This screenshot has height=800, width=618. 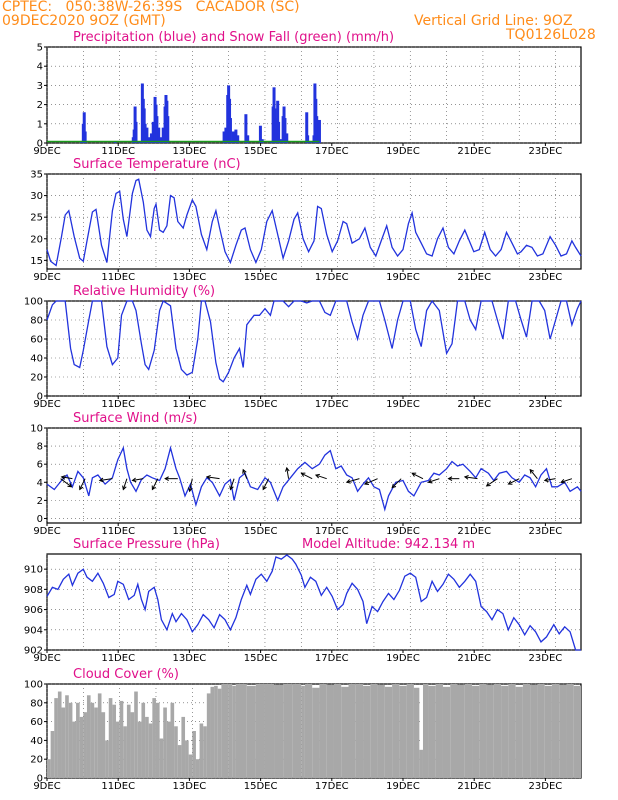 I want to click on y-tick-label: 3, so click(x=40, y=86).